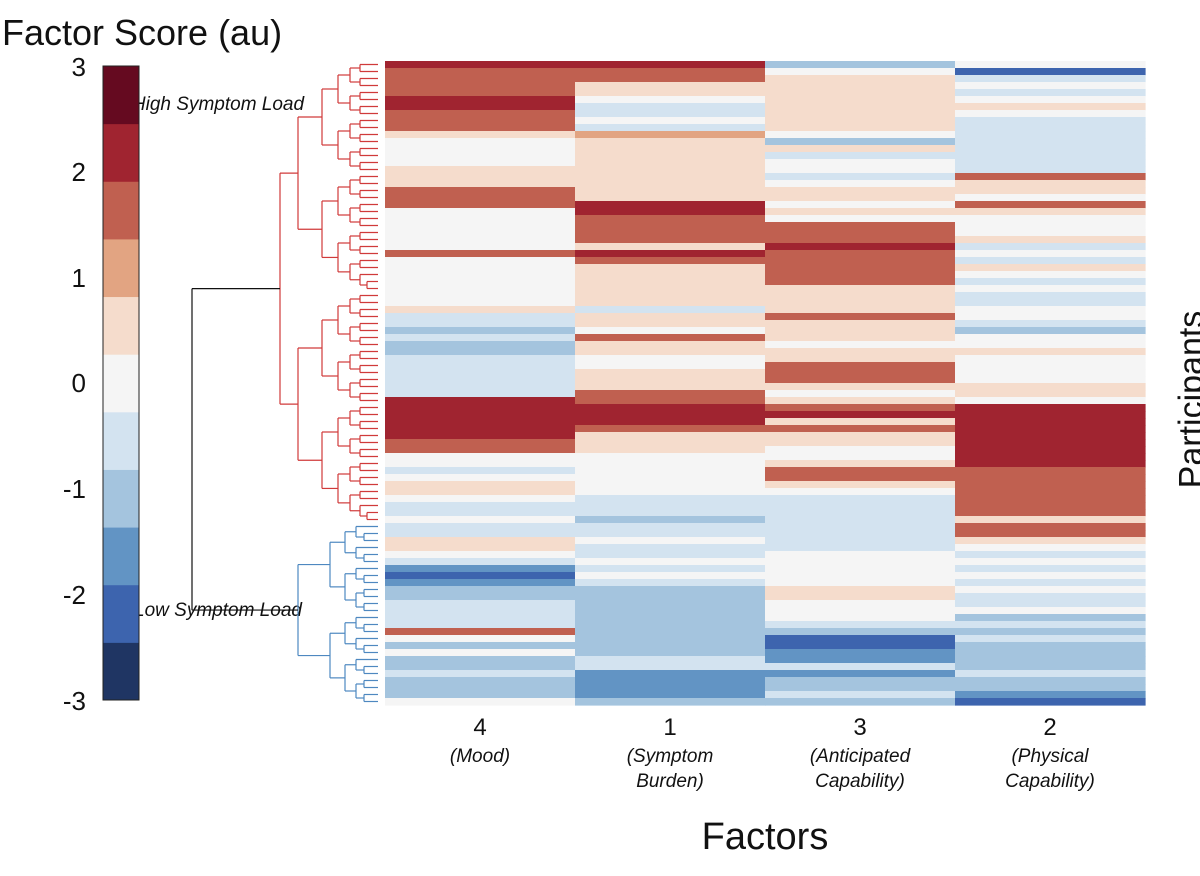 This screenshot has width=1200, height=876. I want to click on colorbar-title: Factor Score (au), so click(142, 32).